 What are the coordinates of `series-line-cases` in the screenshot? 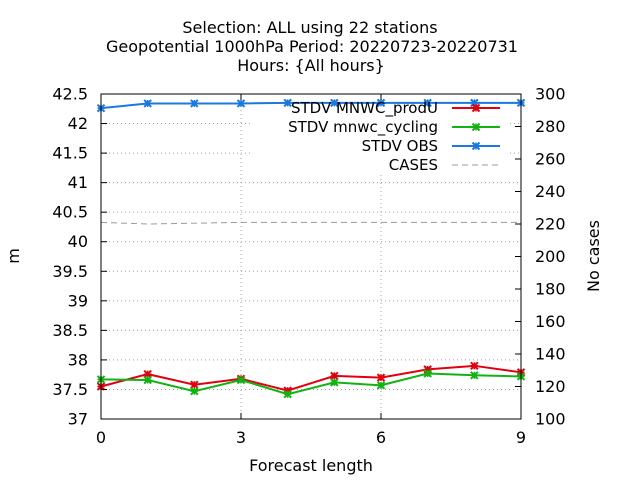 It's located at (310, 223).